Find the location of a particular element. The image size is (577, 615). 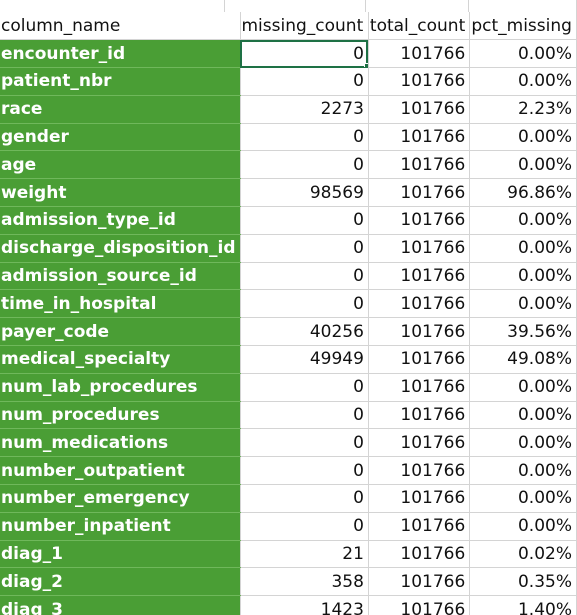

table-row: num_lab_procedures 0 101766 0.00% is located at coordinates (288, 387).